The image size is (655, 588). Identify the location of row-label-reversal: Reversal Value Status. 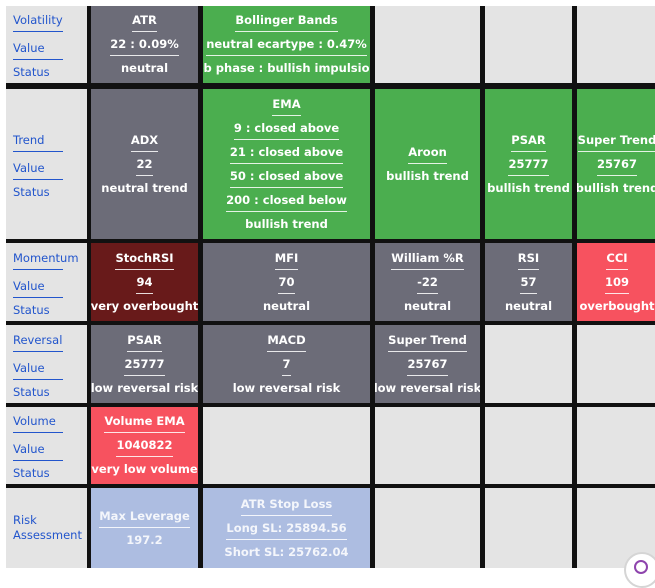
(46, 364).